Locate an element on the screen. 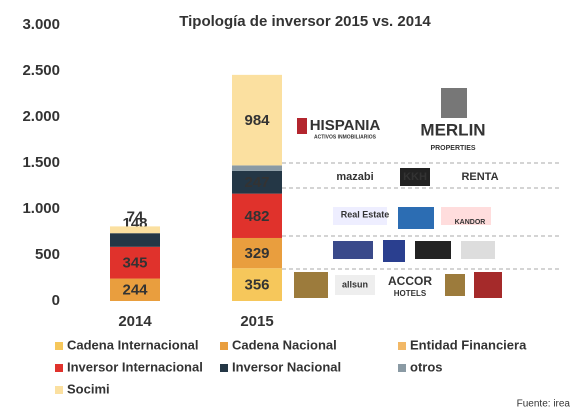 This screenshot has height=413, width=584. data-label: 244 is located at coordinates (135, 290).